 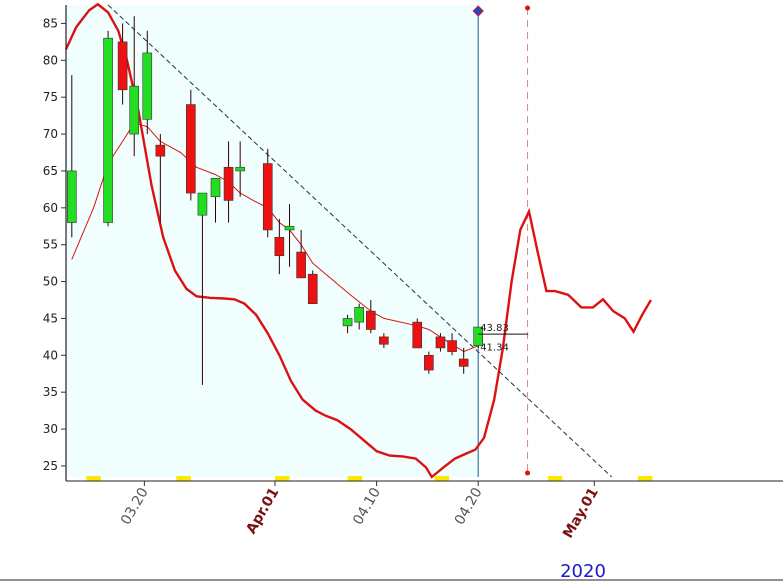 What do you see at coordinates (528, 8) in the screenshot?
I see `future-marker-top-dot` at bounding box center [528, 8].